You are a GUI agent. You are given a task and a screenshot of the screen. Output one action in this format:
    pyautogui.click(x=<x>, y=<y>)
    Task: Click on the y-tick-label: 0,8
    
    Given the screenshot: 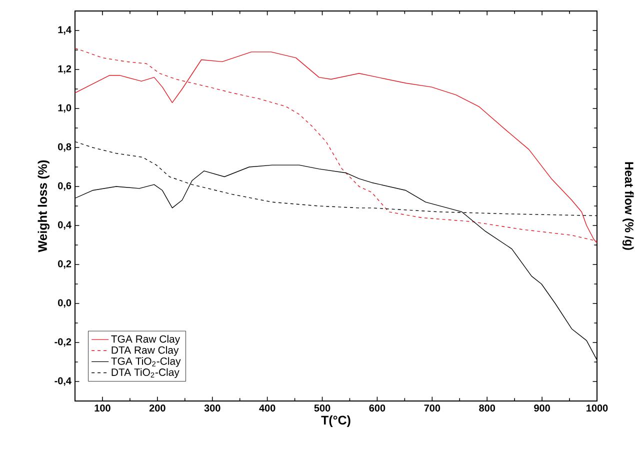 What is the action you would take?
    pyautogui.click(x=65, y=147)
    